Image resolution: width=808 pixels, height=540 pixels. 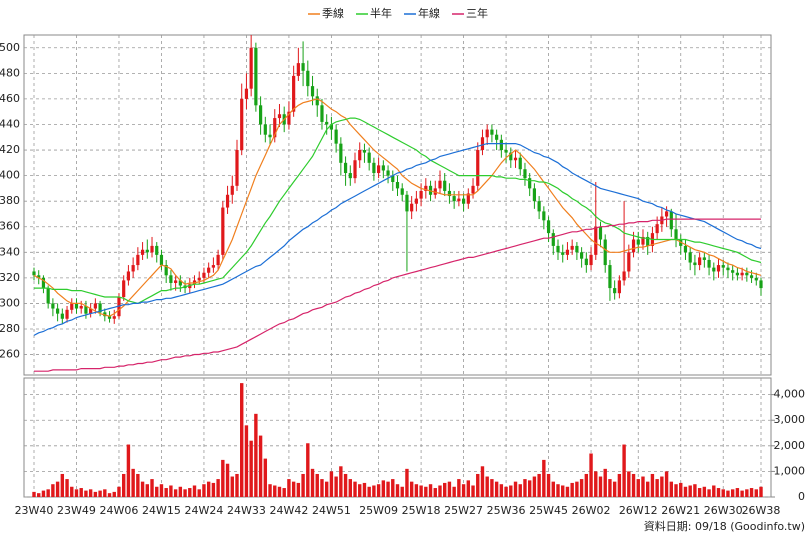 I want to click on y-tick-label: 440, so click(x=10, y=123).